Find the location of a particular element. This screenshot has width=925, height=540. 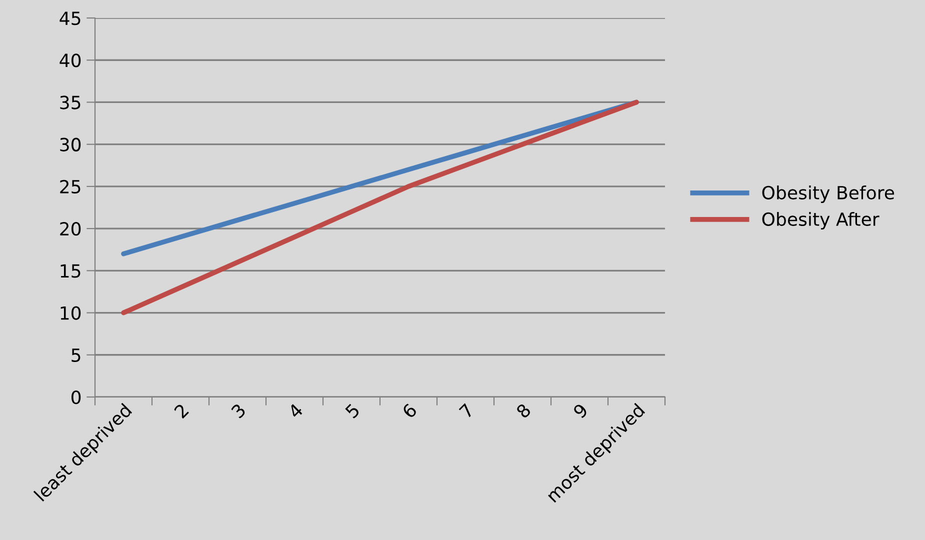

x-tick-label: 4 is located at coordinates (295, 410).